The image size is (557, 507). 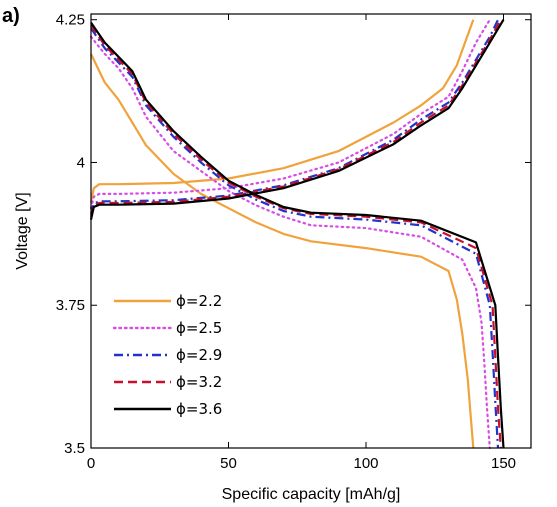 What do you see at coordinates (74, 448) in the screenshot?
I see `y-tick-label: 3.5` at bounding box center [74, 448].